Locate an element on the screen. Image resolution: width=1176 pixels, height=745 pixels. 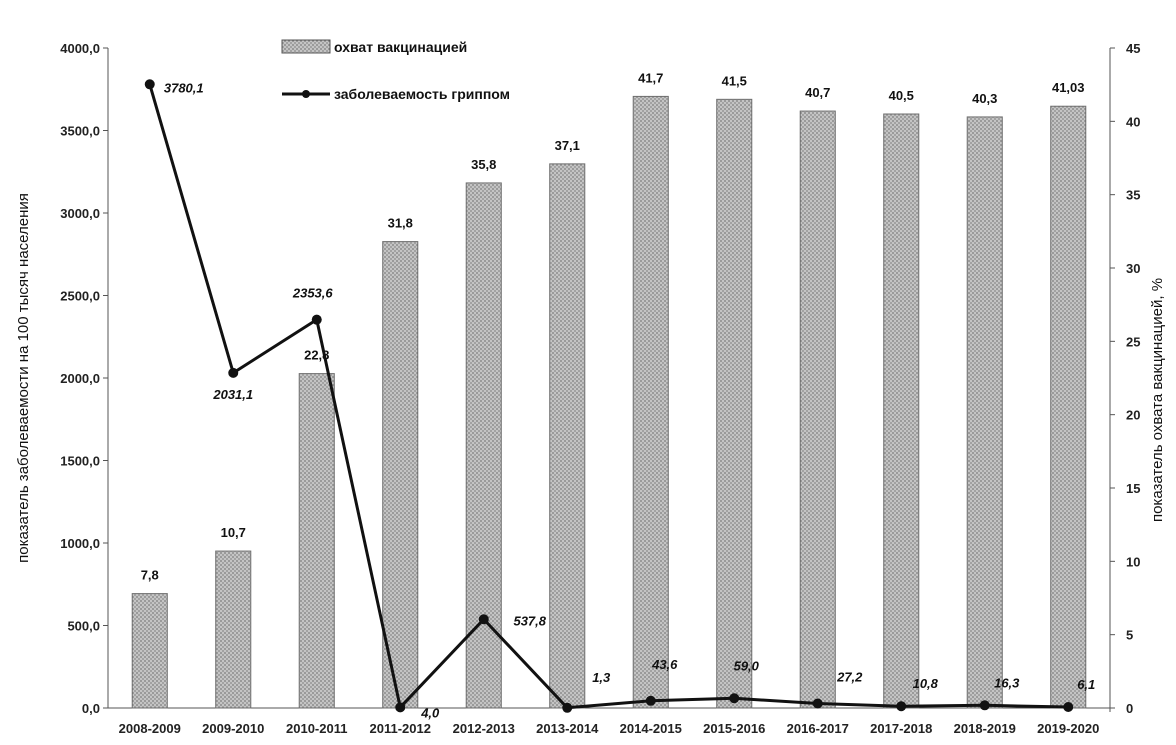
line-point-label: 4,0 is located at coordinates (430, 712).